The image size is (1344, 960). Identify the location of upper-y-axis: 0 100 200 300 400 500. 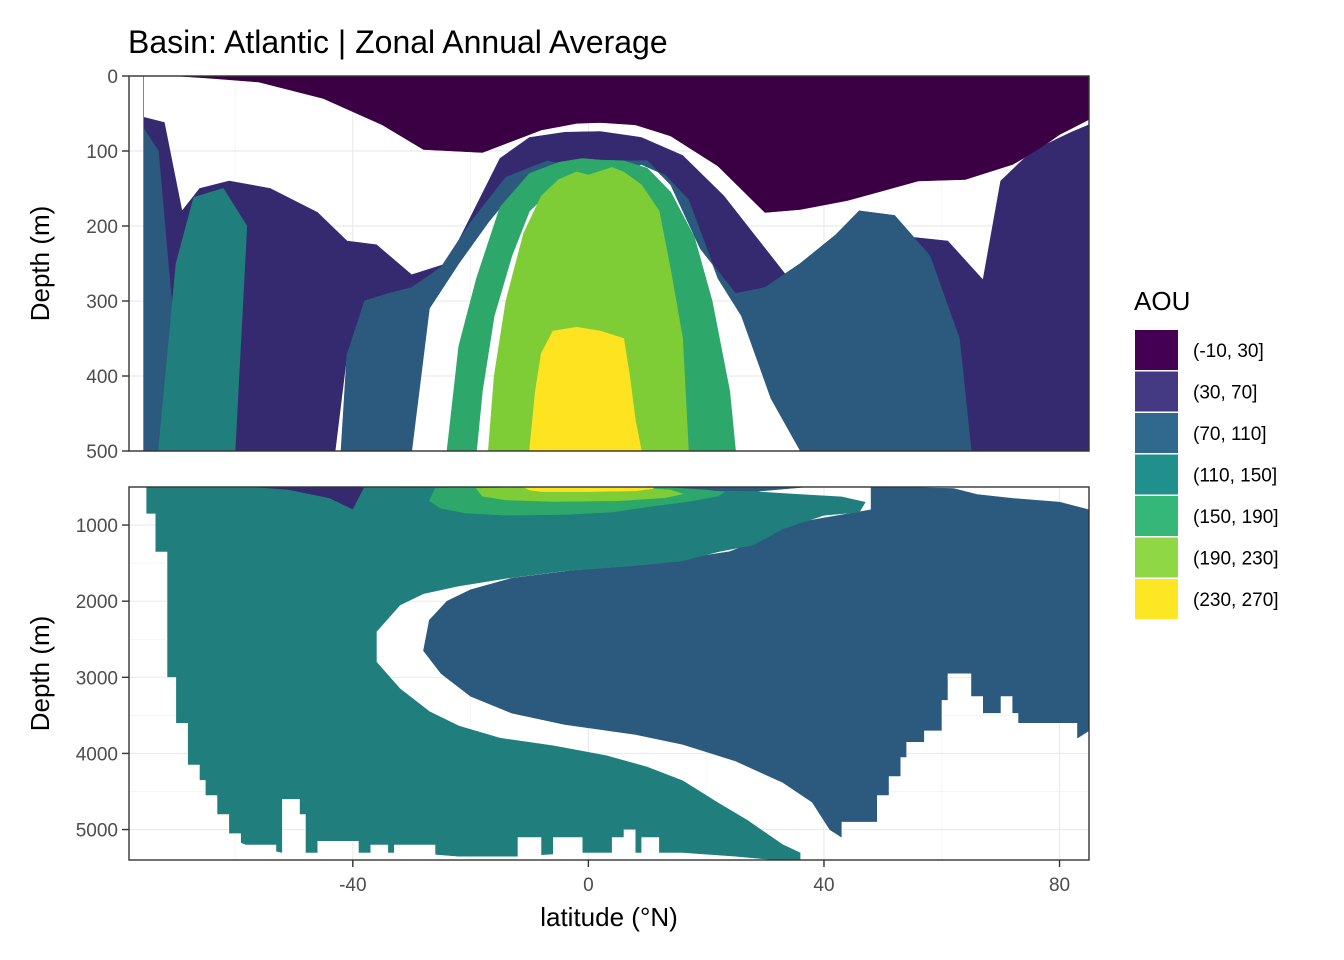
(107, 265).